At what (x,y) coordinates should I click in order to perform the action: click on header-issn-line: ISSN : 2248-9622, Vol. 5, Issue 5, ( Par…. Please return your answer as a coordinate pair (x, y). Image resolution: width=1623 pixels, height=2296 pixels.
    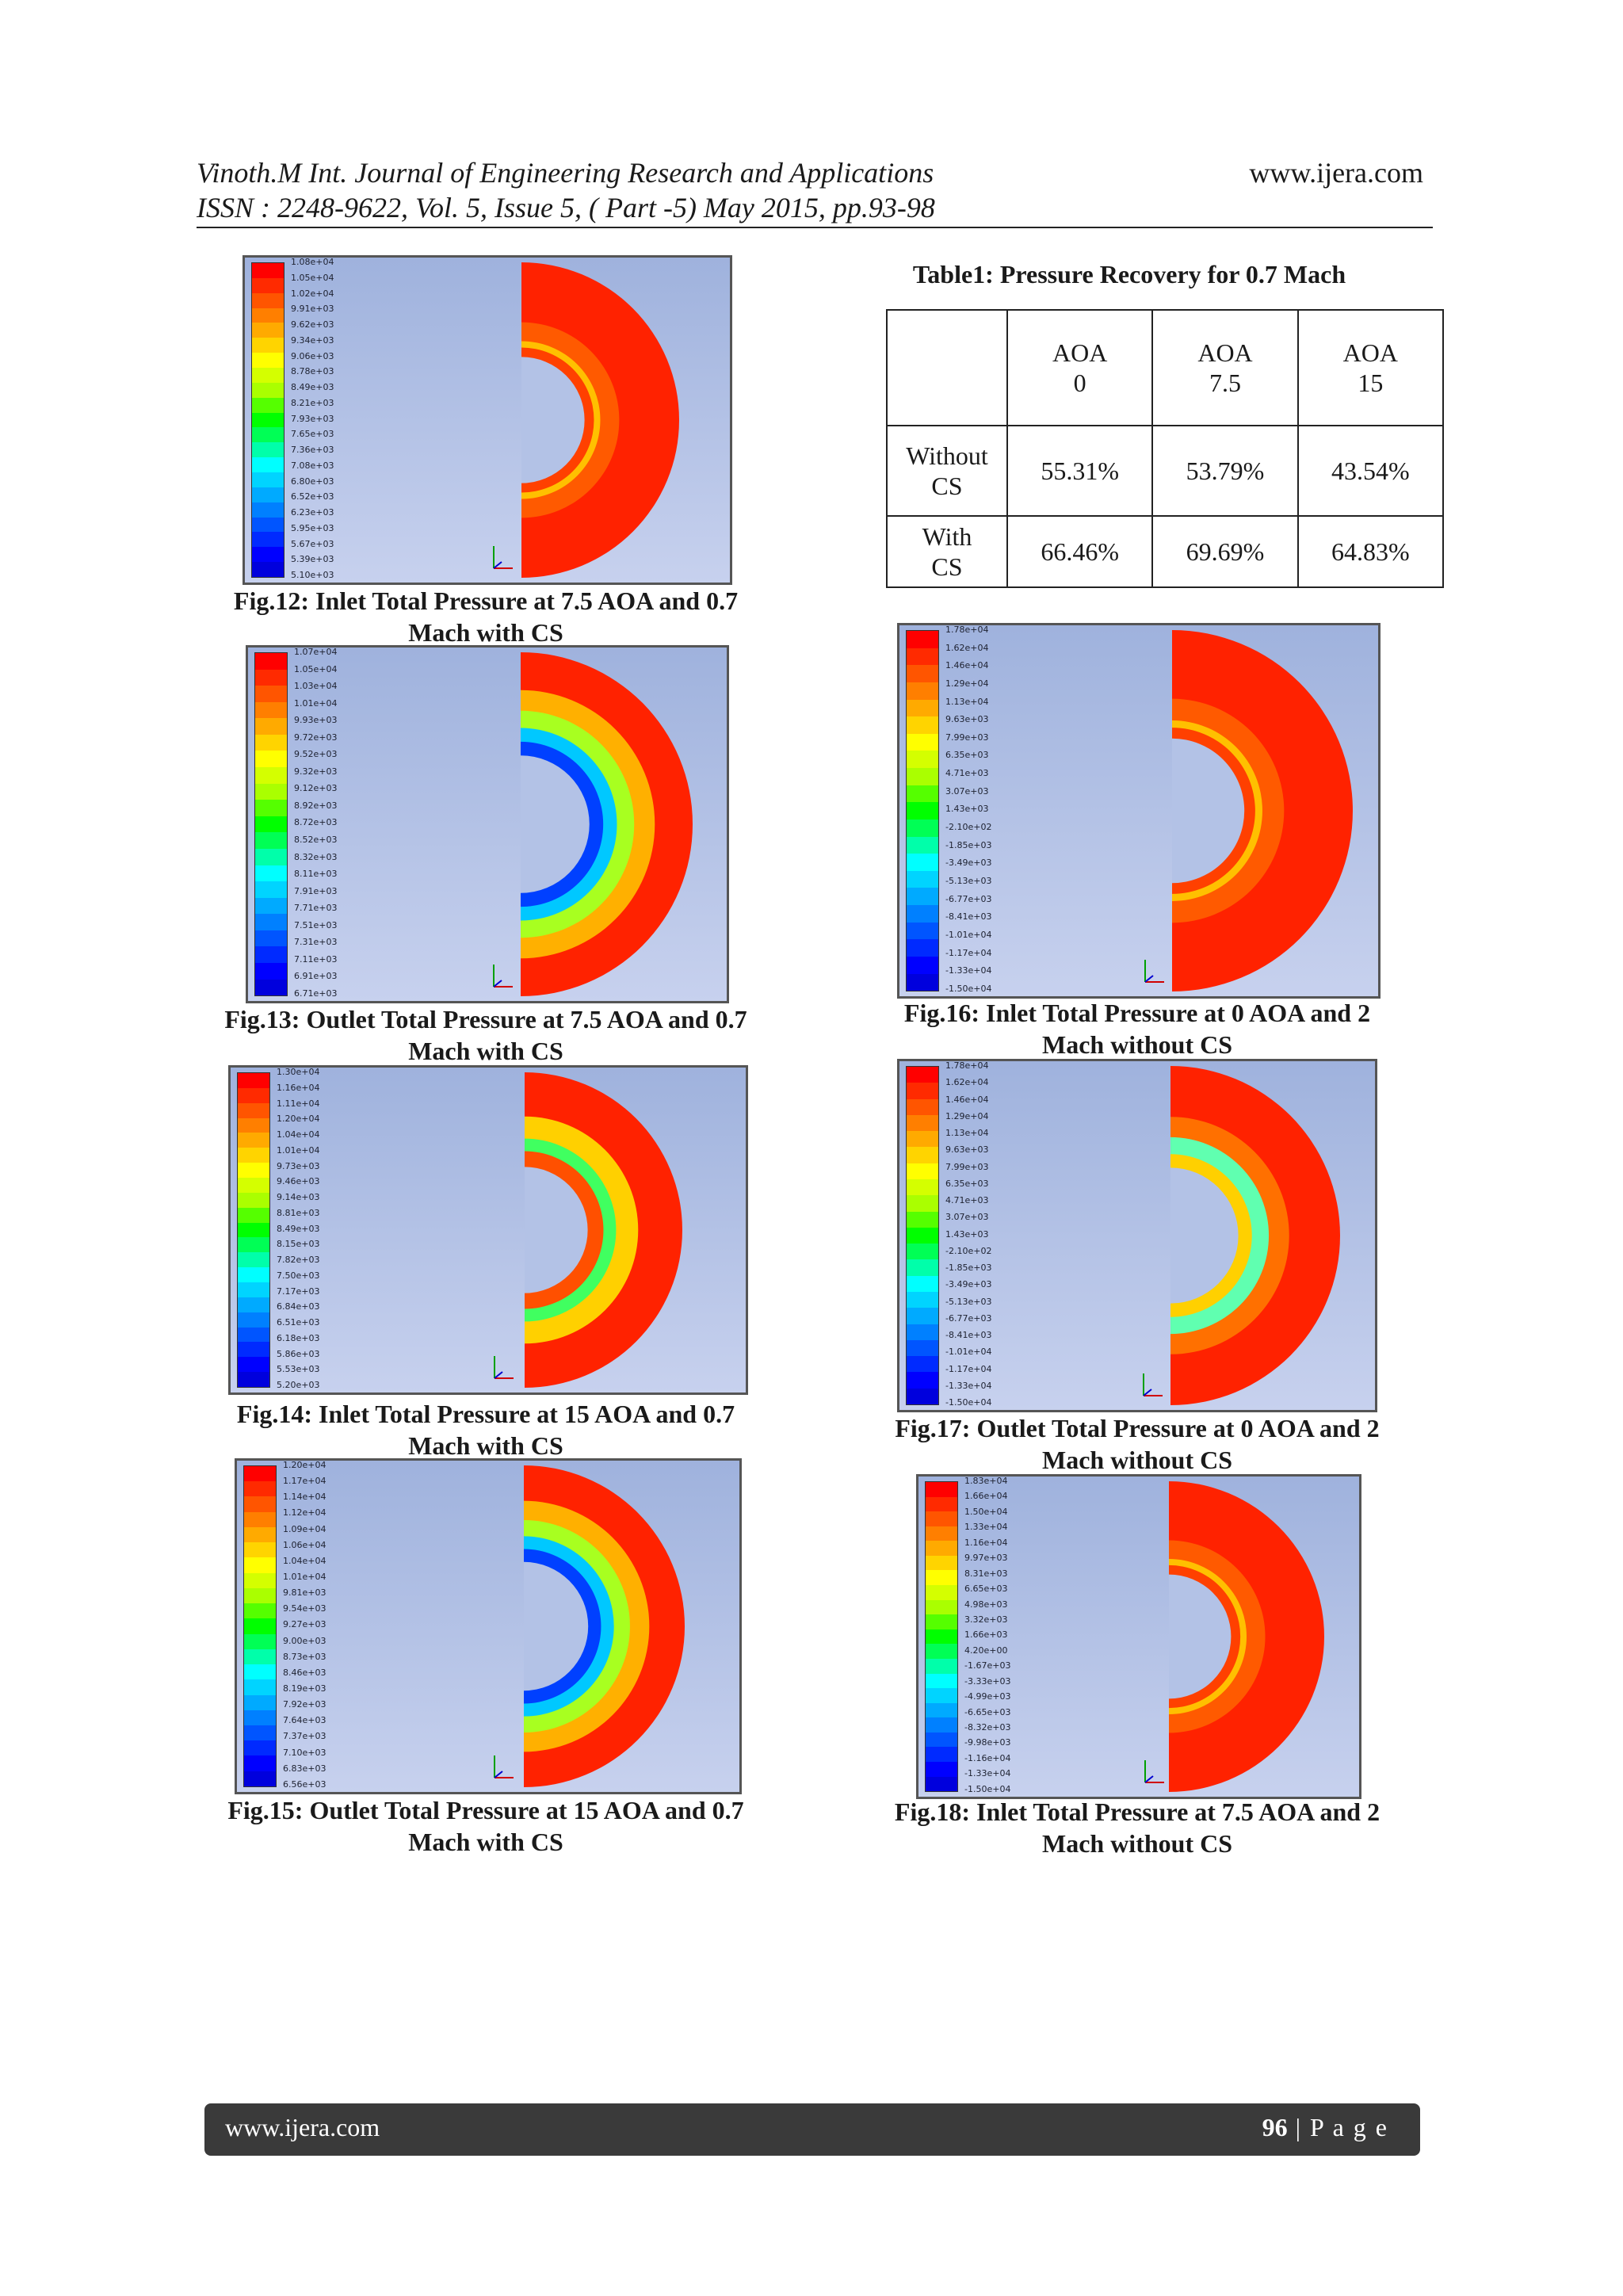
    Looking at the image, I should click on (566, 207).